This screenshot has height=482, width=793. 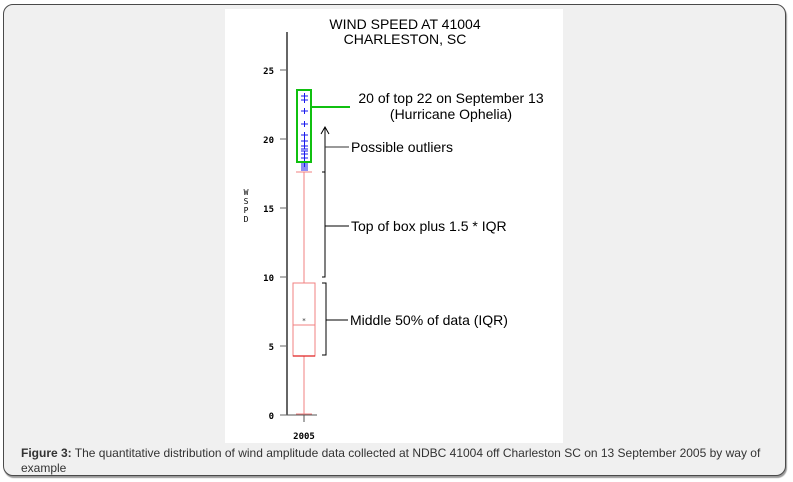 What do you see at coordinates (246, 219) in the screenshot?
I see `svg-text: D` at bounding box center [246, 219].